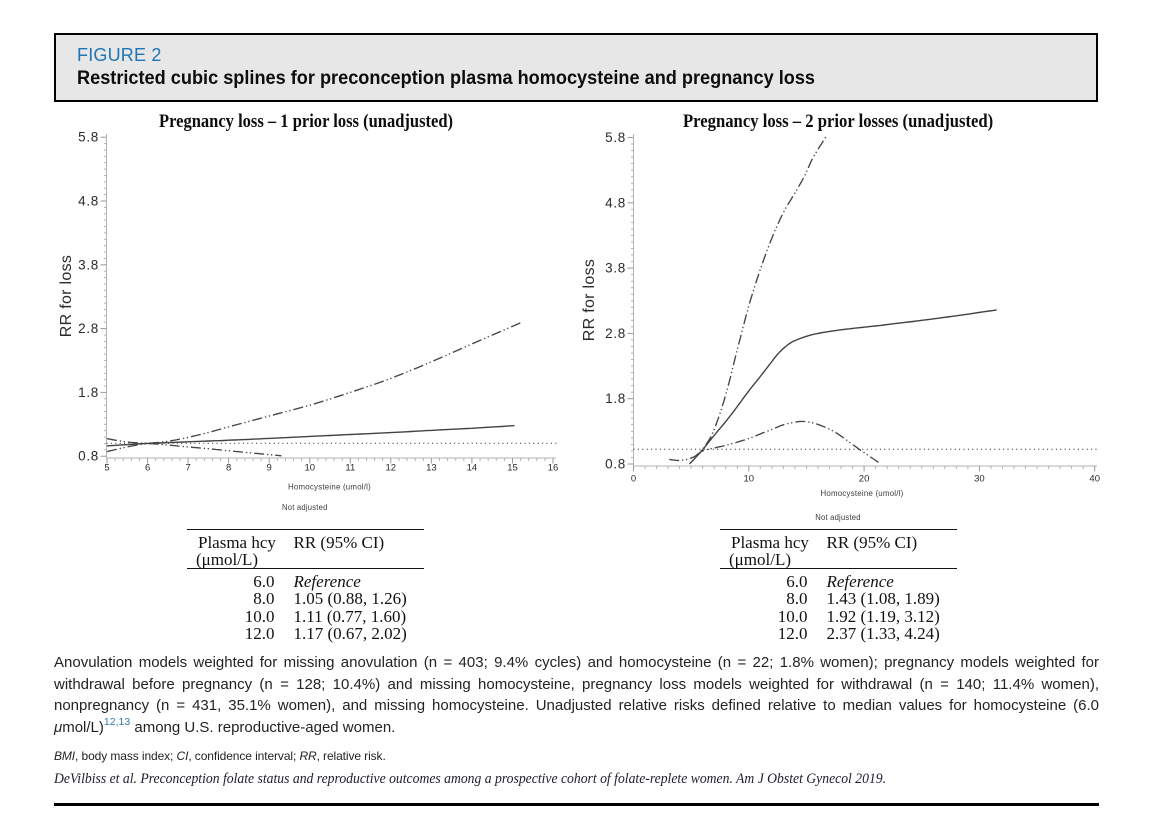 This screenshot has height=817, width=1168. What do you see at coordinates (269, 468) in the screenshot?
I see `svg-text: 9` at bounding box center [269, 468].